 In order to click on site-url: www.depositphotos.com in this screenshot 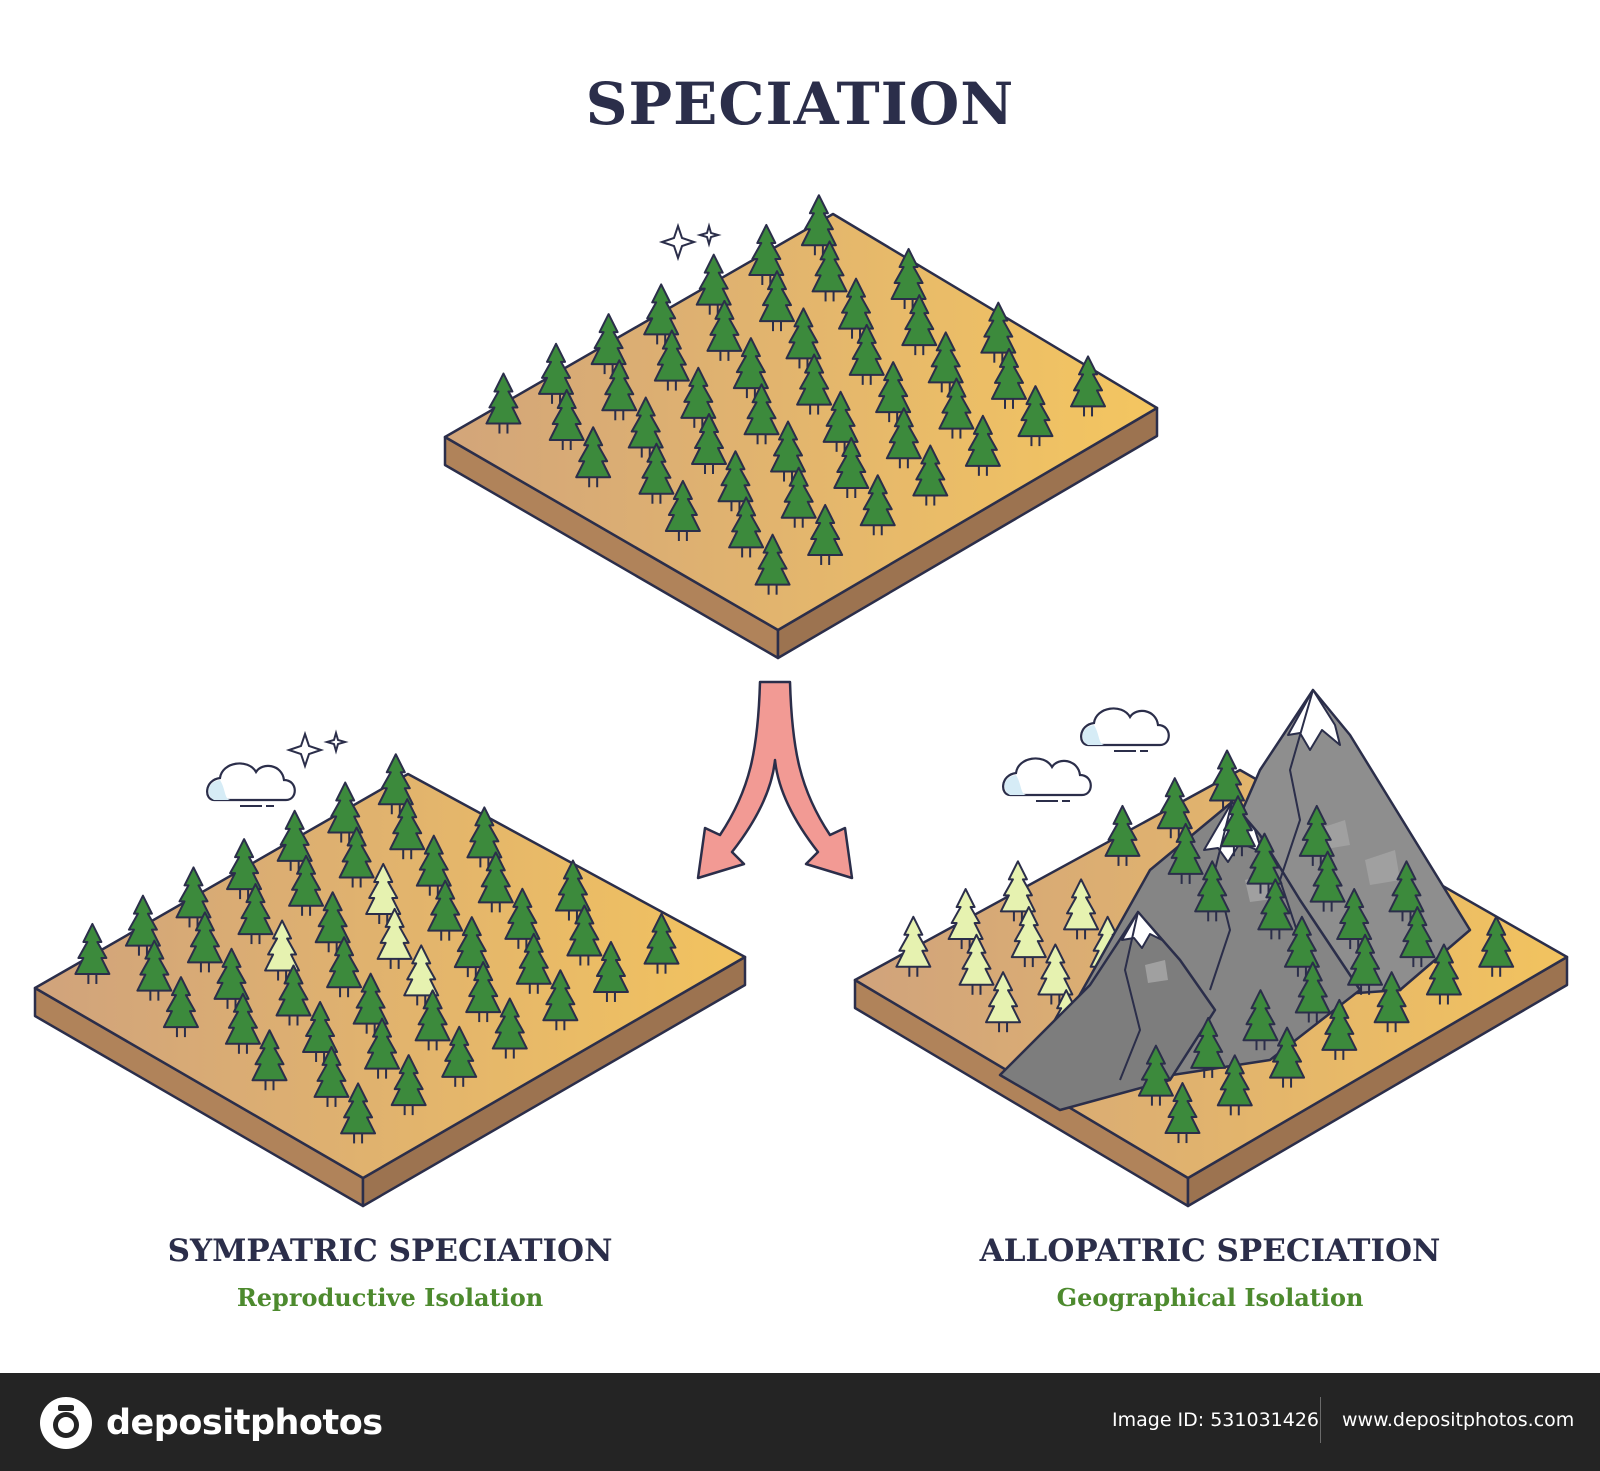, I will do `click(1458, 1420)`.